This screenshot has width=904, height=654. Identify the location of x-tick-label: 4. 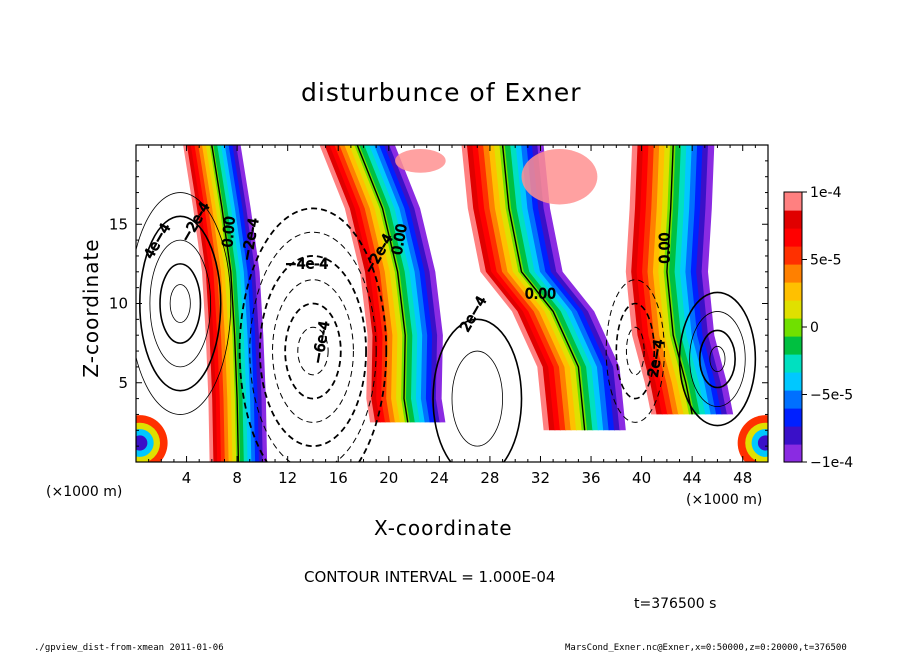
(187, 478).